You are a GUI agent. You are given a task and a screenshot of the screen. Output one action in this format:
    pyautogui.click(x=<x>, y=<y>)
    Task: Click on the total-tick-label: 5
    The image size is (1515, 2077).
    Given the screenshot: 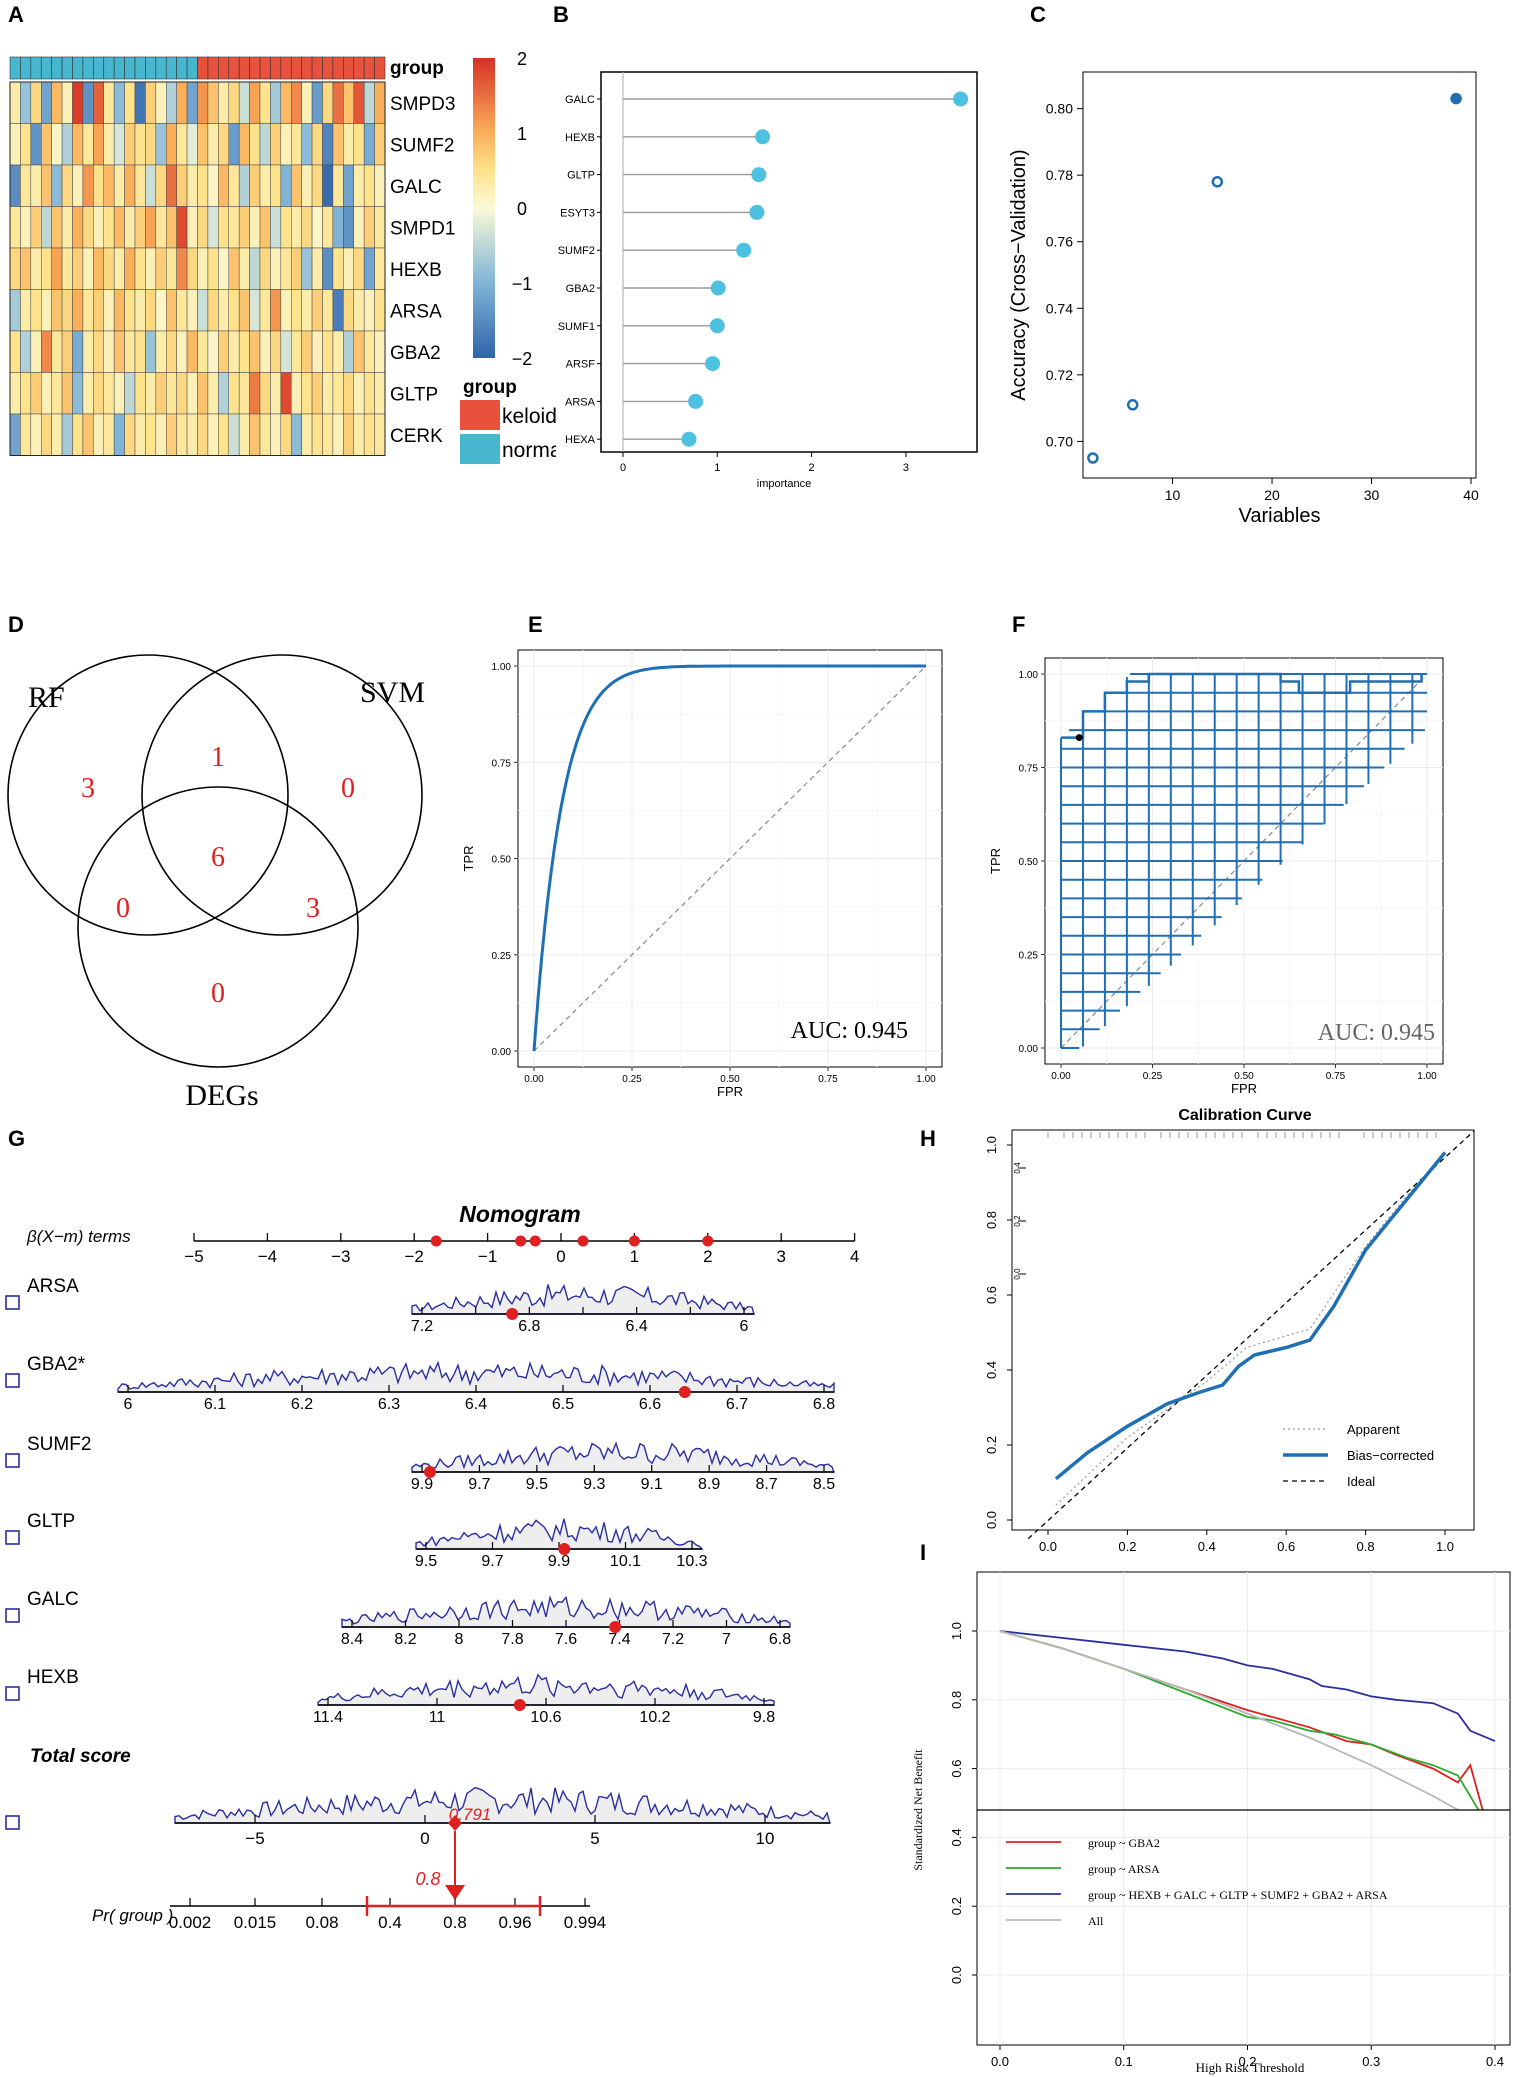 What is the action you would take?
    pyautogui.click(x=594, y=1838)
    